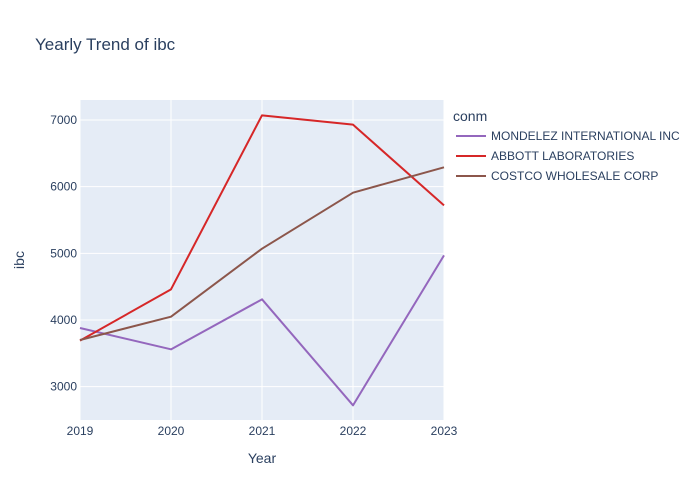 This screenshot has width=700, height=500. I want to click on legend-label: ABBOTT LABORATORIES, so click(562, 156).